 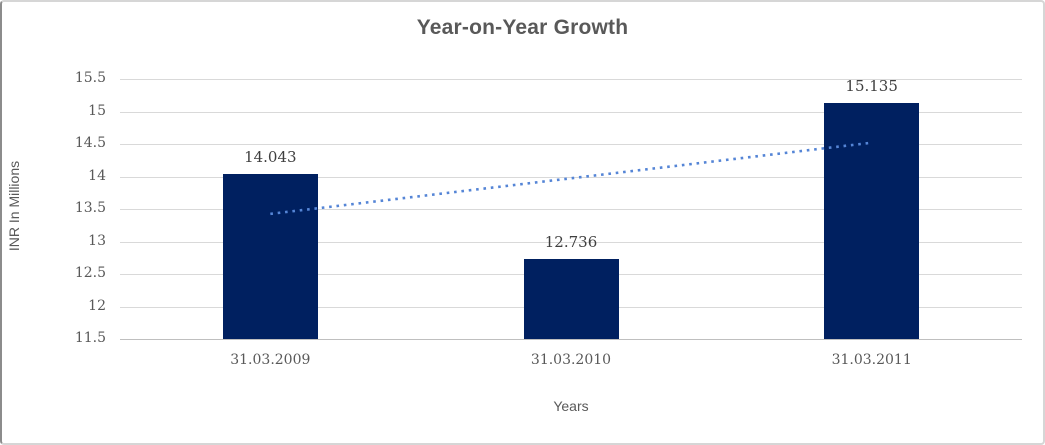 I want to click on bar-31.03.2009, so click(x=270, y=256).